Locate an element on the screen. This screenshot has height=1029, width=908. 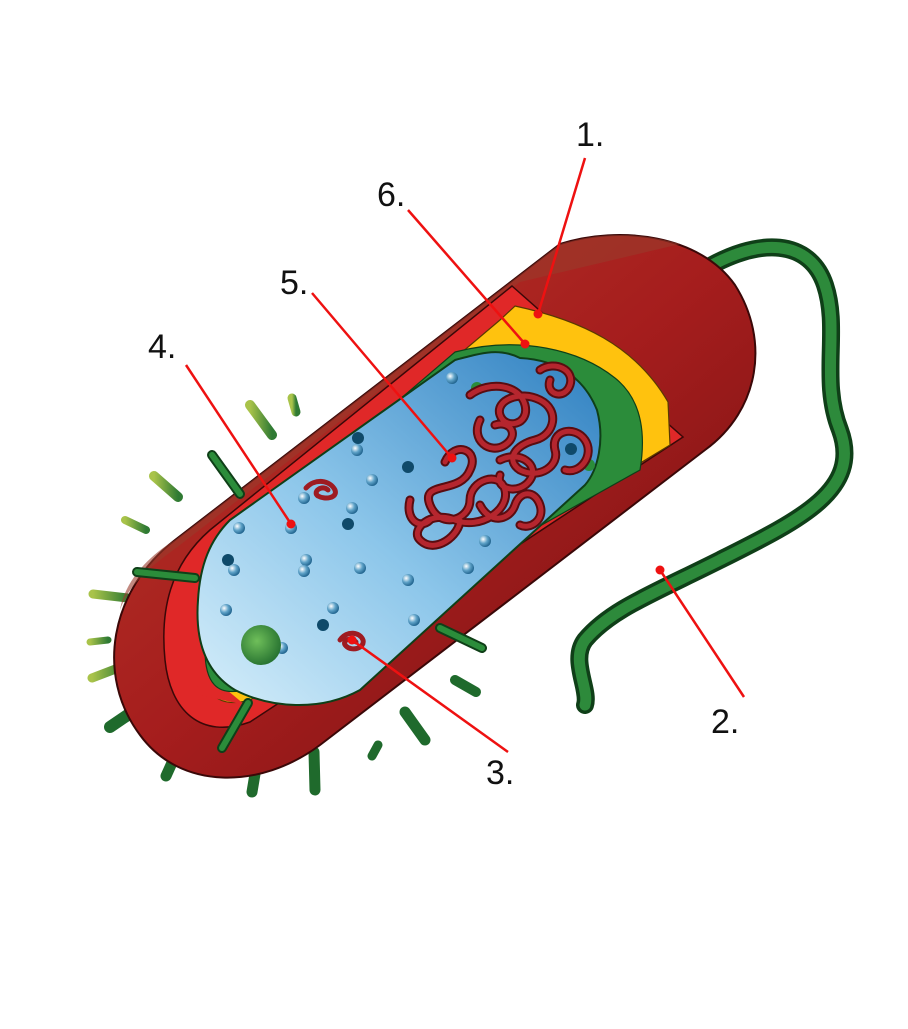
leader-dots is located at coordinates (475, 477).